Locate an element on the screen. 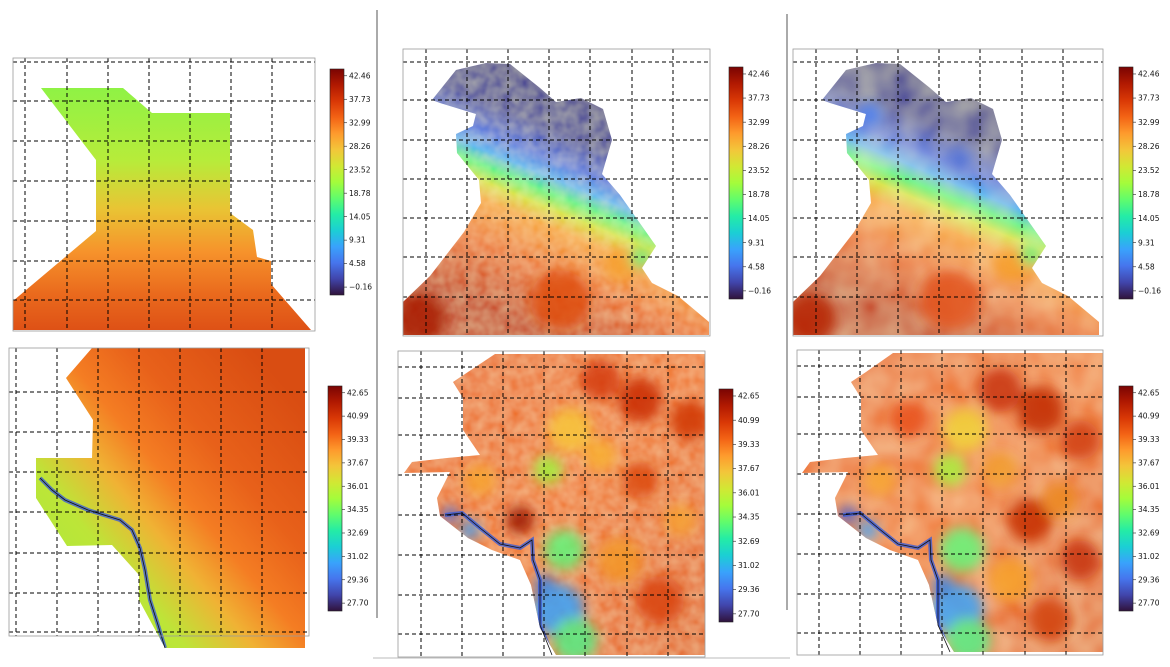 The width and height of the screenshot is (1170, 667). map-panel-bottom-middle is located at coordinates (551, 504).